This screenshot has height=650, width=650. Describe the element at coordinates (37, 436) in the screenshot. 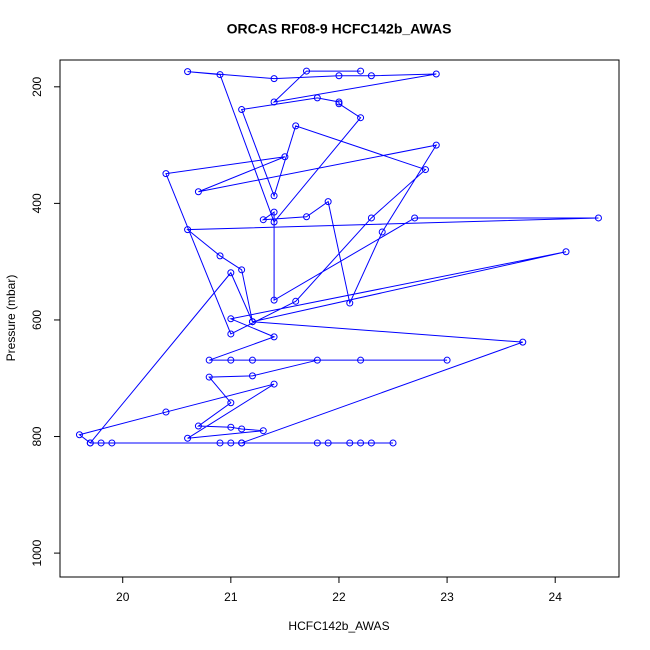

I see `y-tick-label: 800` at that location.